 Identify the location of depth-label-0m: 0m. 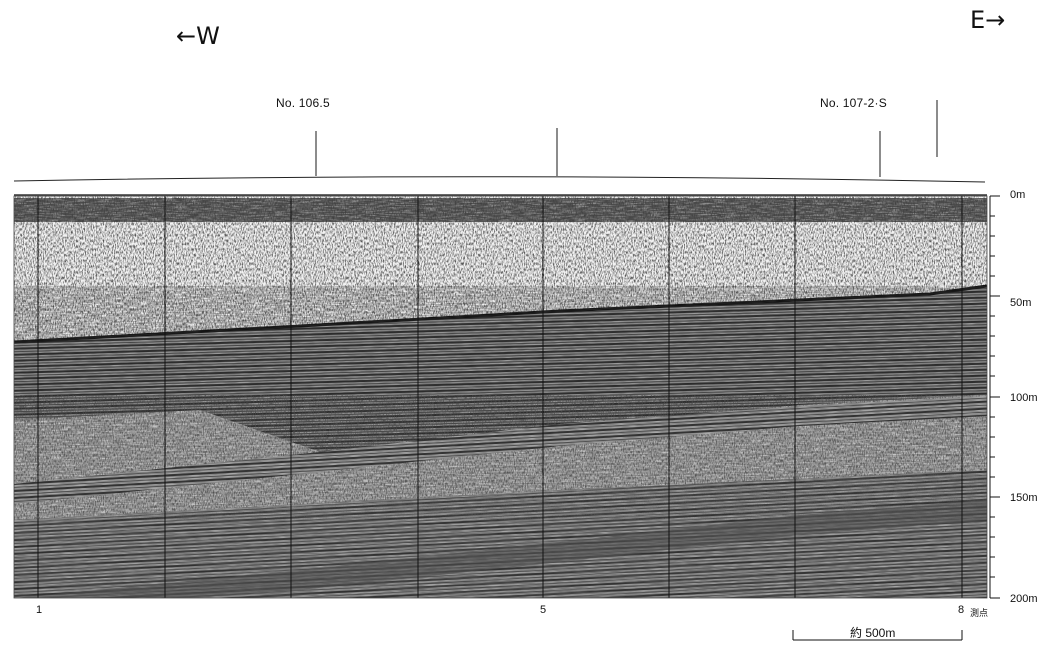
(1018, 195).